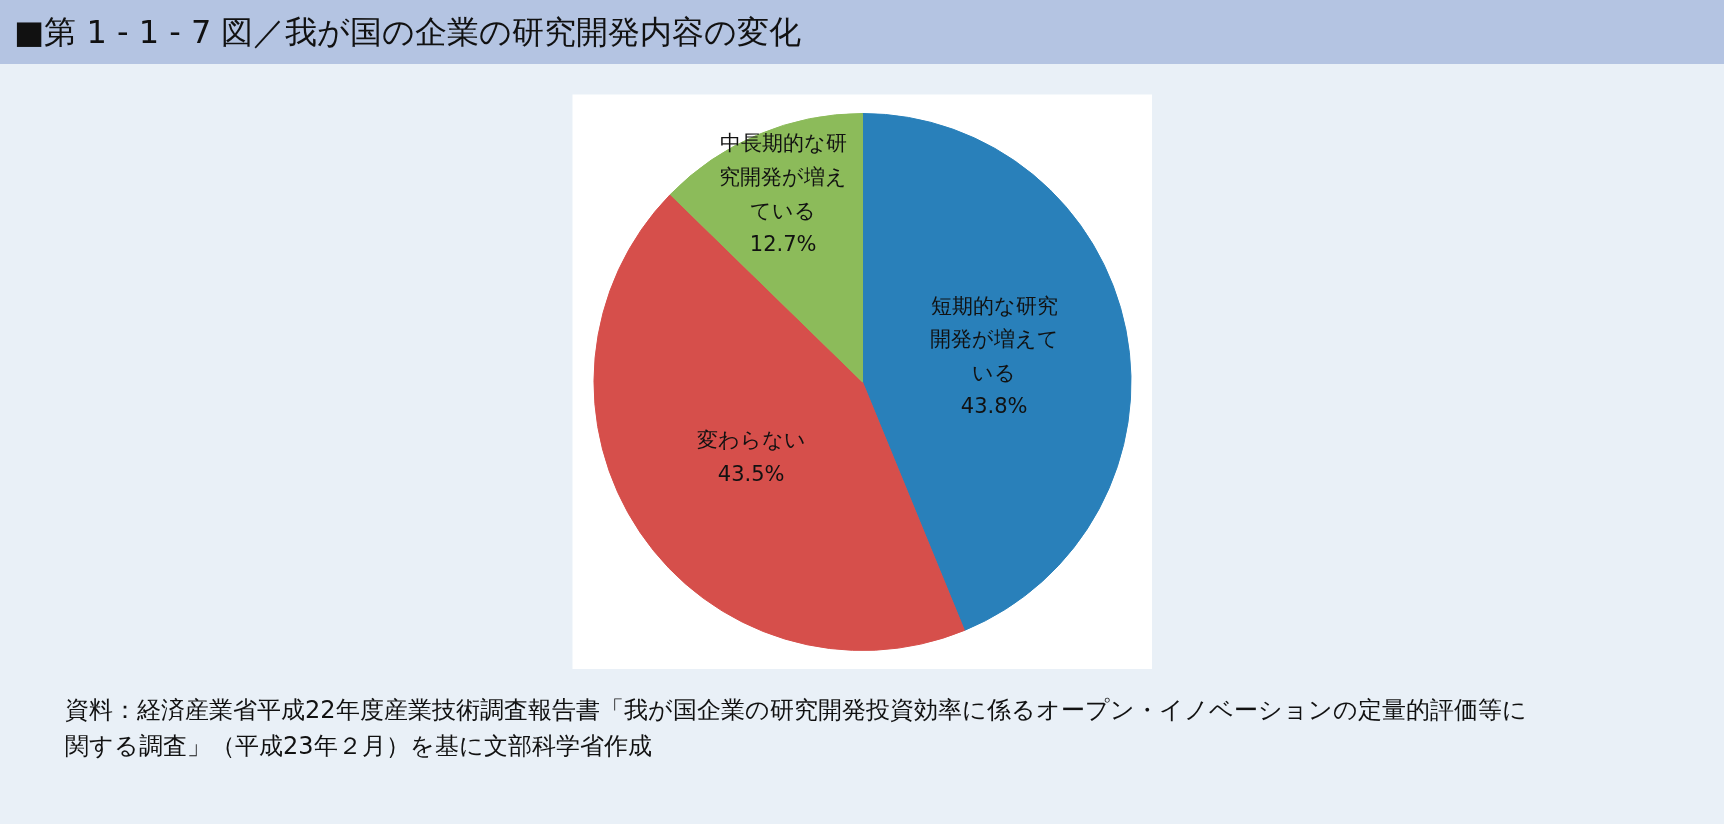  What do you see at coordinates (796, 728) in the screenshot?
I see `text: 資料：経済産業省平成22年度産業技術調査報告書「我が国企業の研究開発投資効率に係るオープン・イノベーションの定量的評価等に関する調査」（平成23年２月）を基に文部科学省作成` at bounding box center [796, 728].